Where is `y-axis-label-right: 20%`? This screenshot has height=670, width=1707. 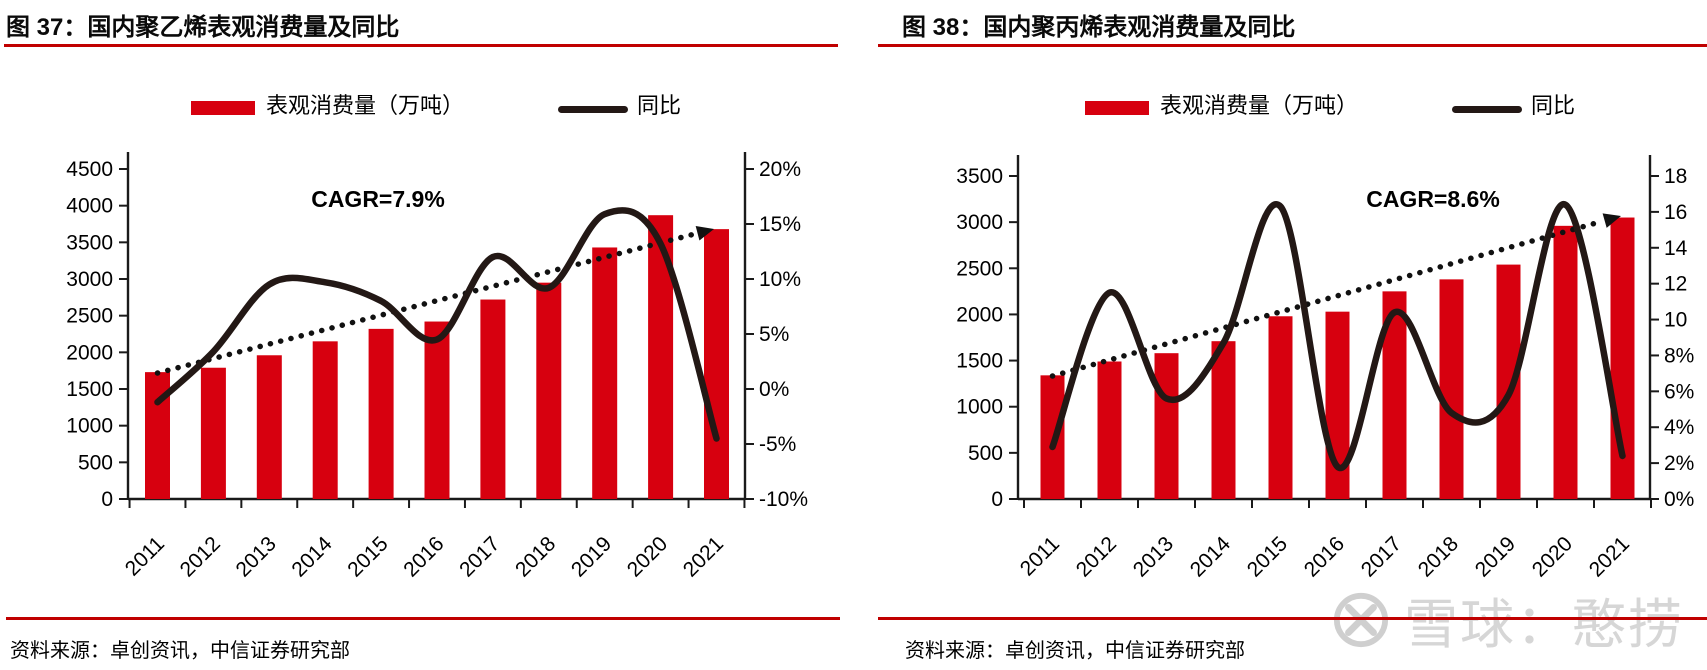
y-axis-label-right: 20% is located at coordinates (780, 169).